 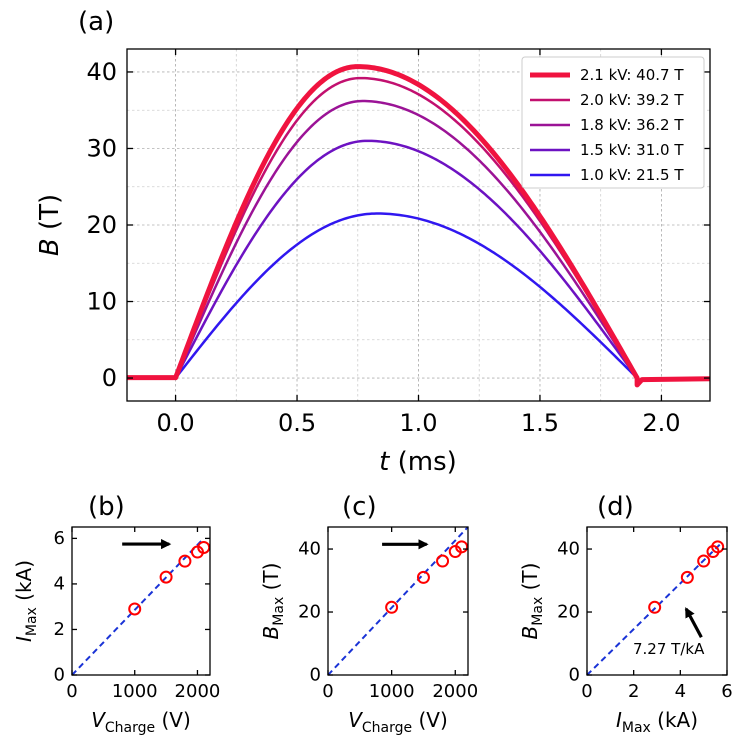 I want to click on arrow, so click(x=693, y=622).